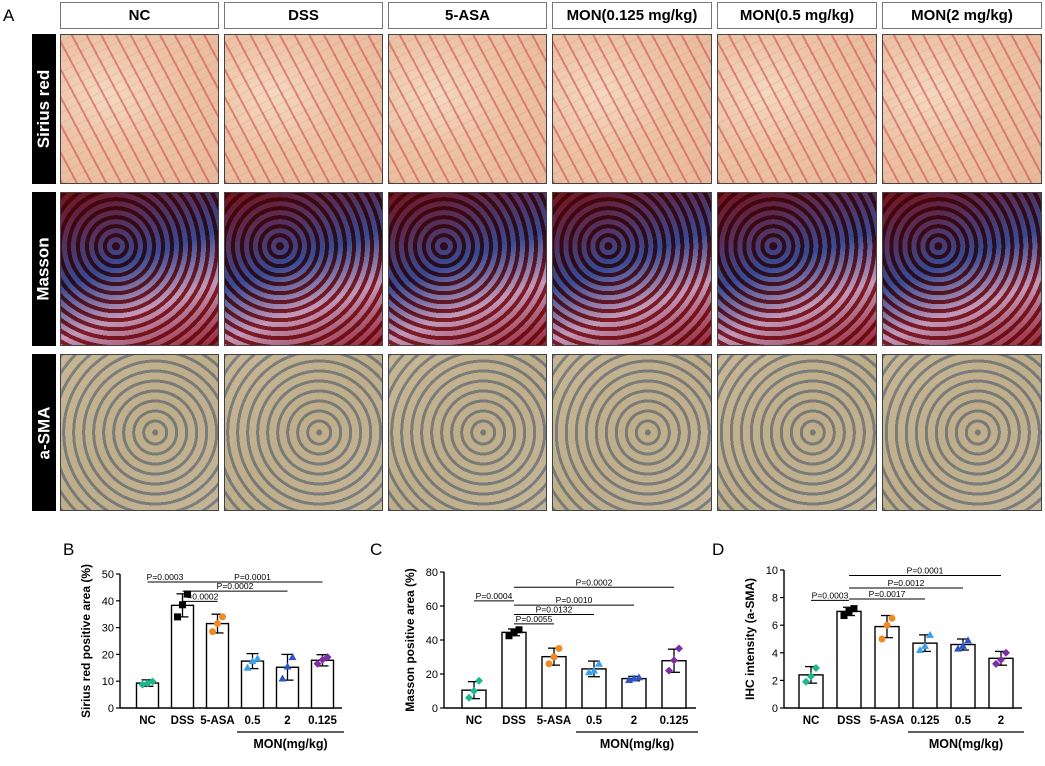 The width and height of the screenshot is (1045, 766). Describe the element at coordinates (775, 681) in the screenshot. I see `y-tick-label: 2` at that location.